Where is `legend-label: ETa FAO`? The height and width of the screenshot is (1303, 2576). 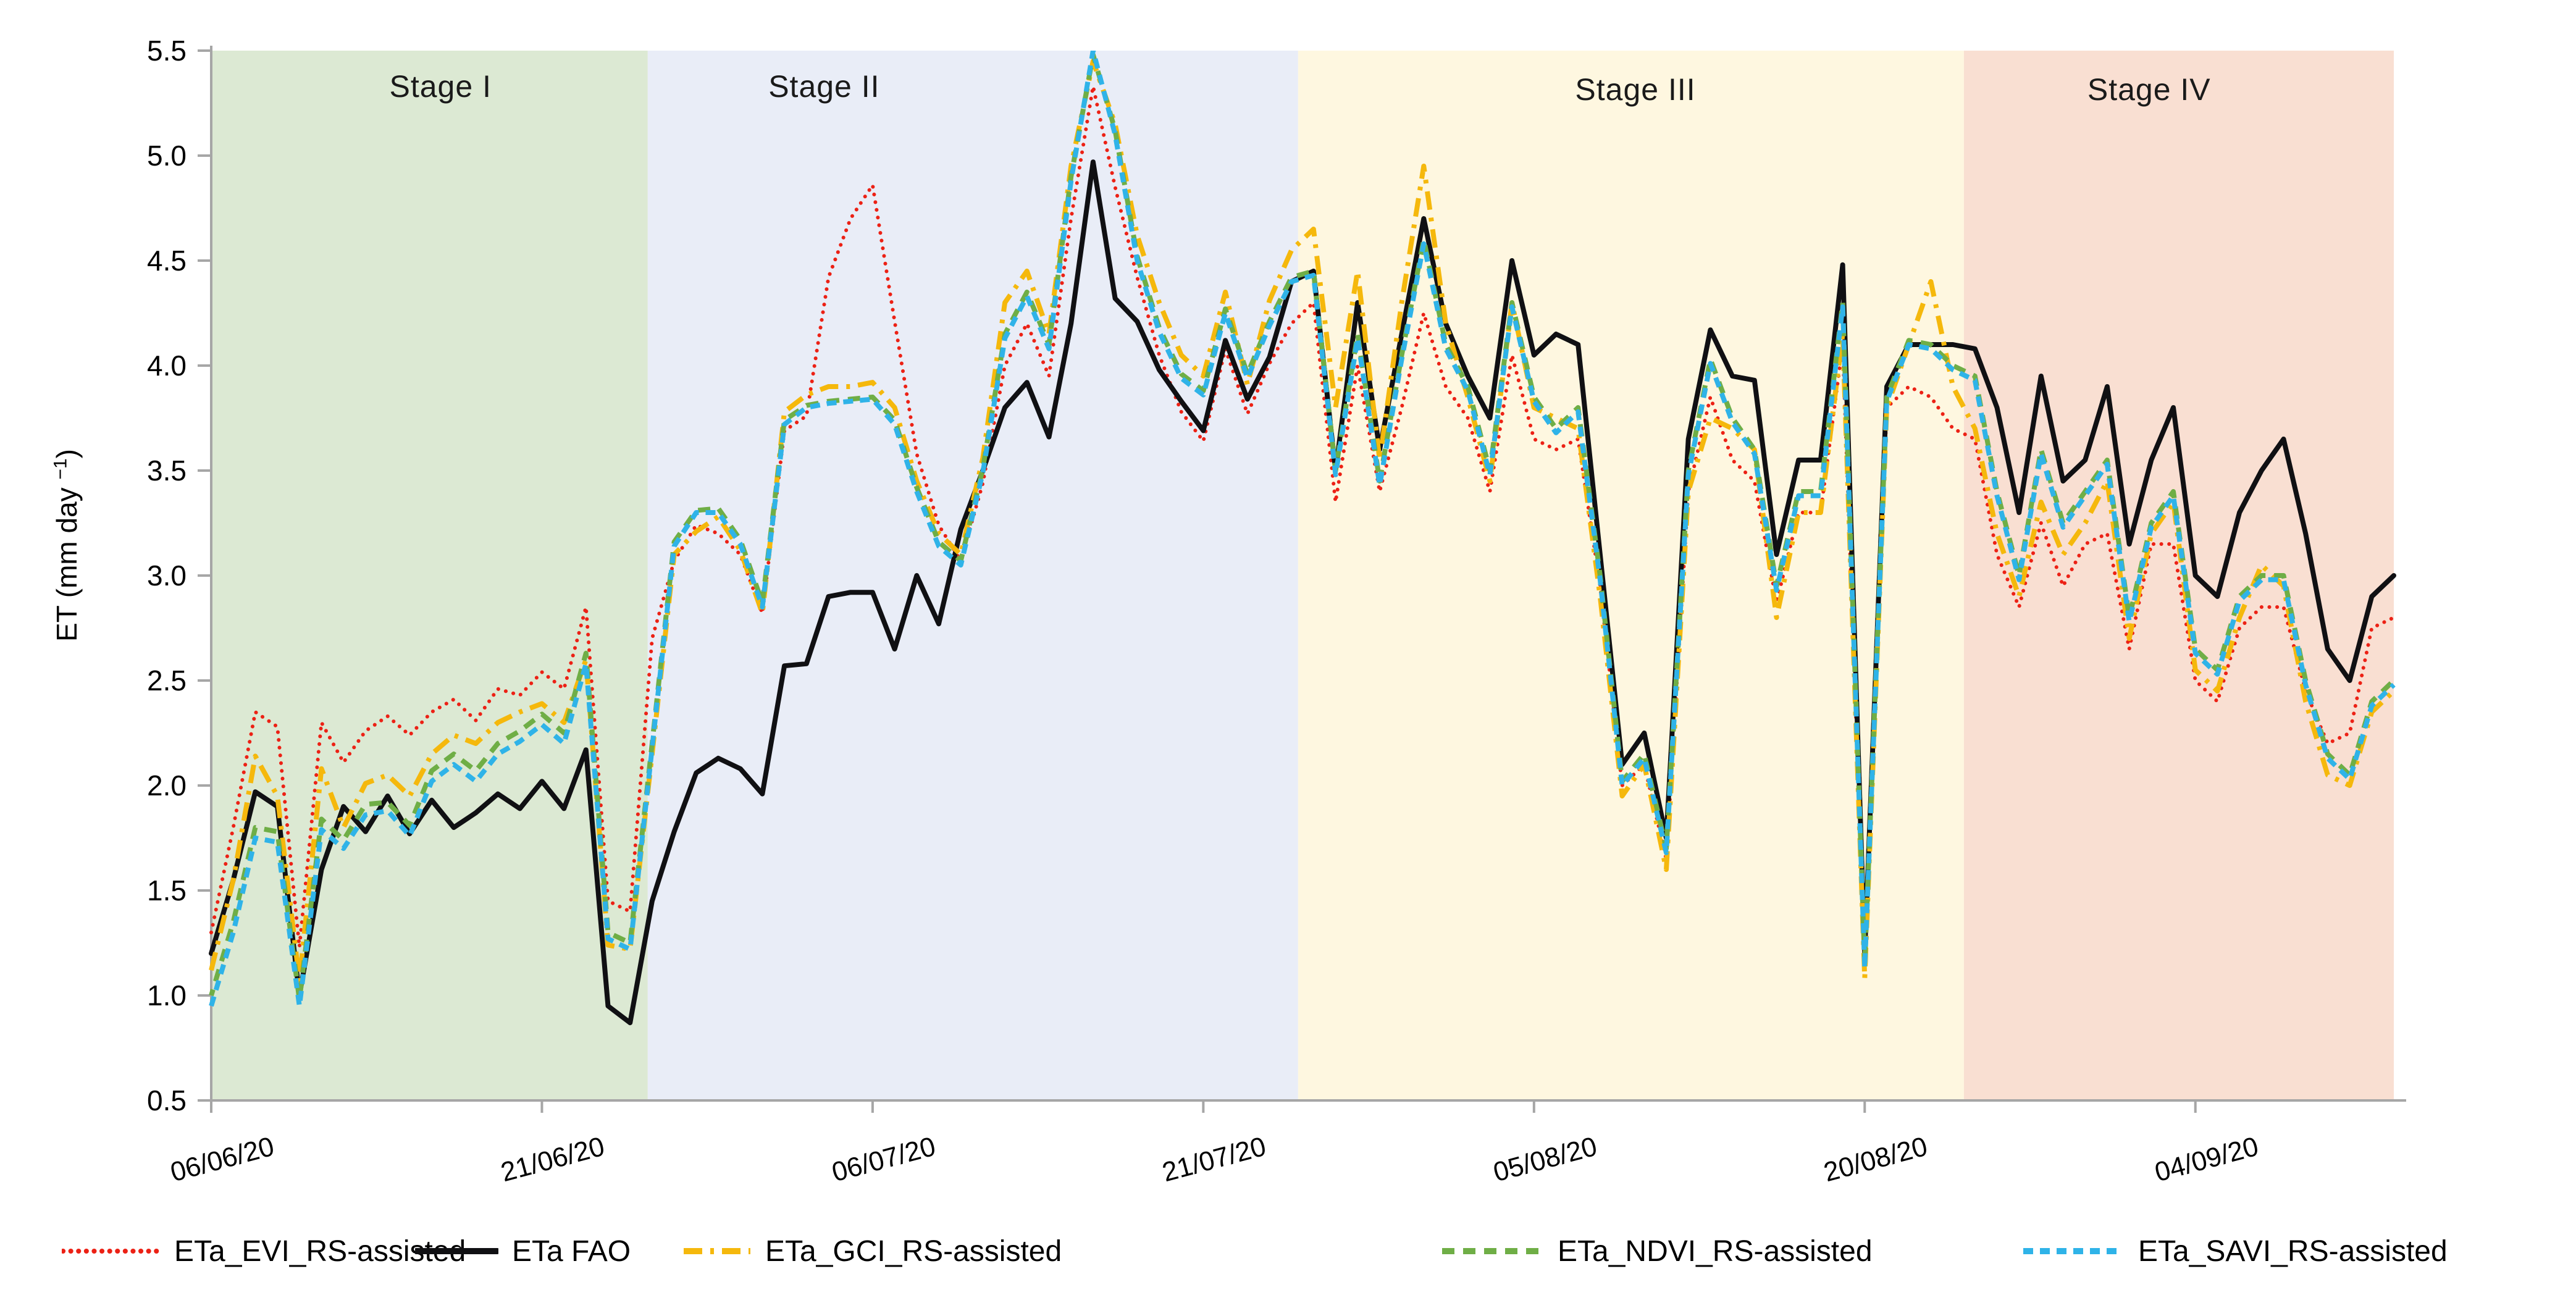
legend-label: ETa FAO is located at coordinates (571, 1251).